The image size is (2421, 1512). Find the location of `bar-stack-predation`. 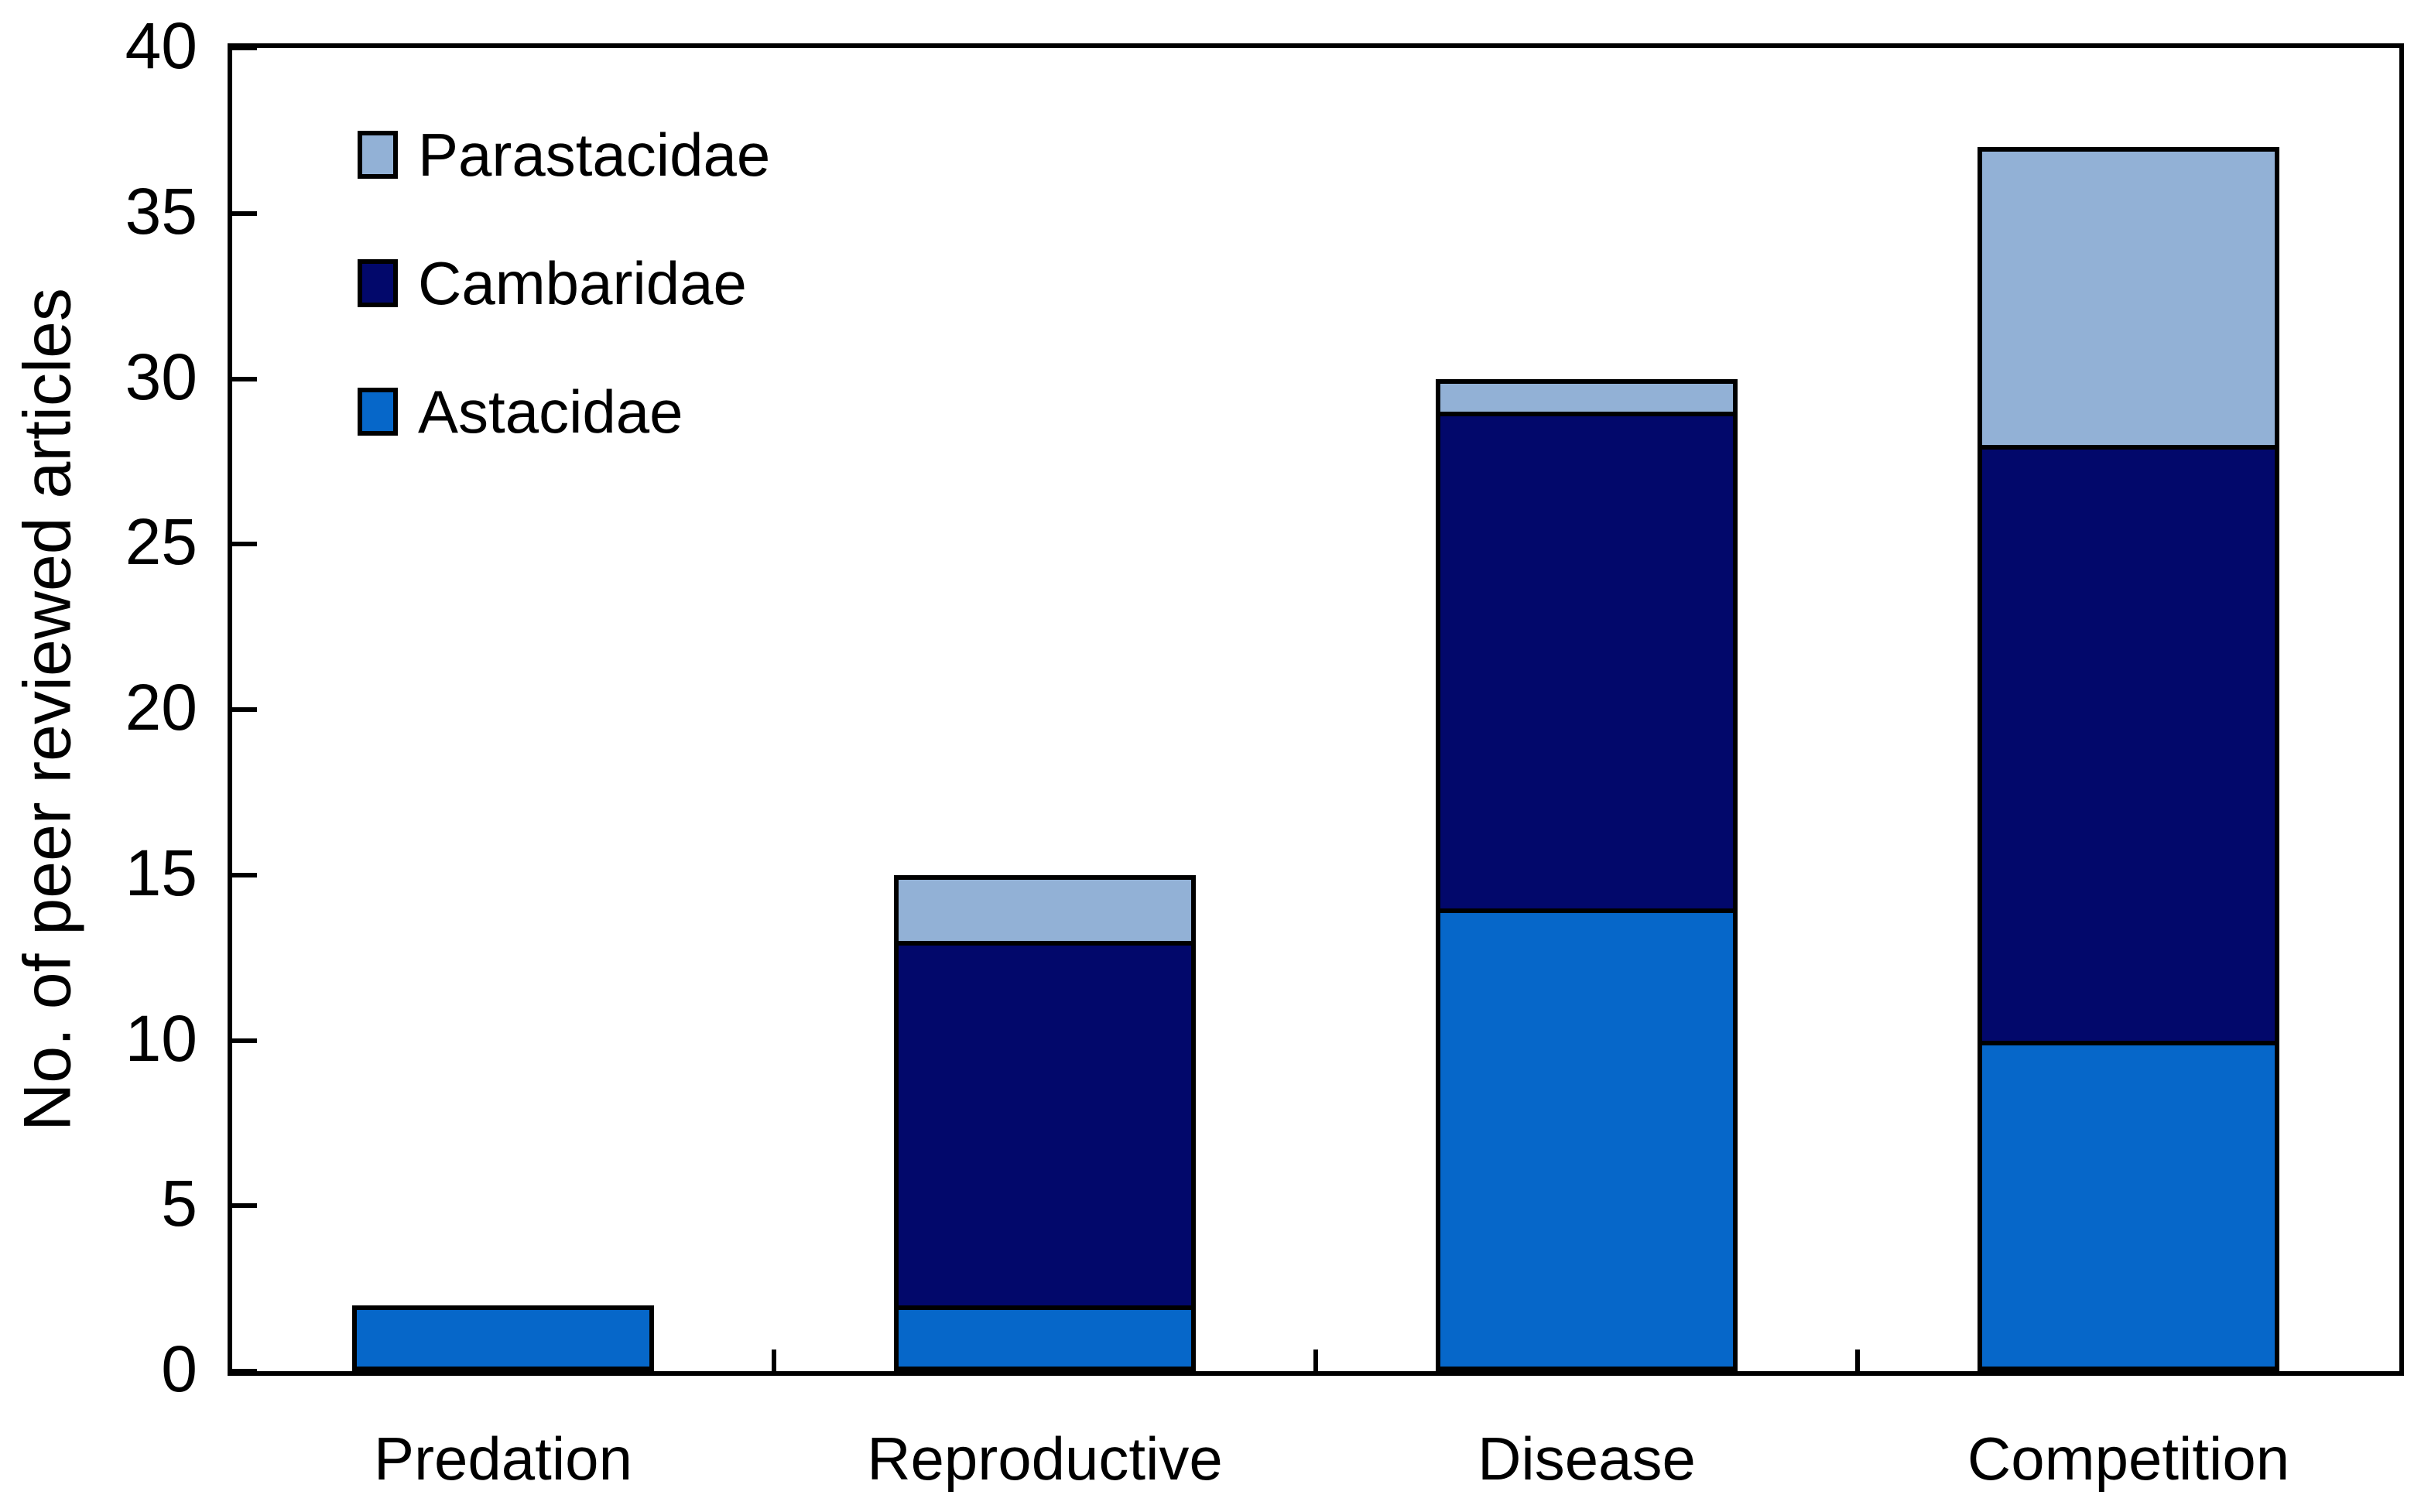

bar-stack-predation is located at coordinates (503, 709).